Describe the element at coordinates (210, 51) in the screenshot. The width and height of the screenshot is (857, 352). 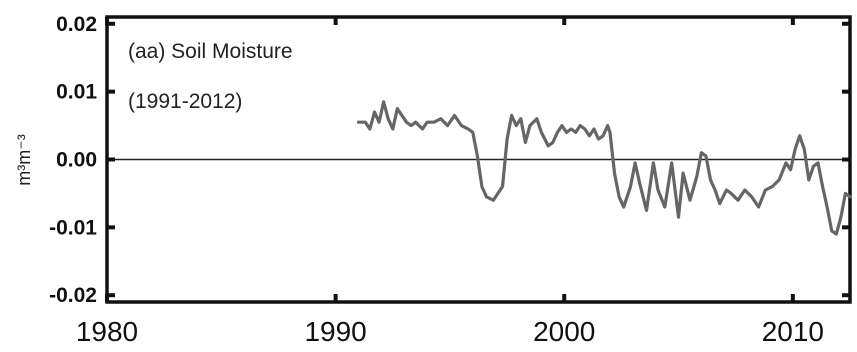
I see `chart-annotation-title: (aa) Soil Moisture` at that location.